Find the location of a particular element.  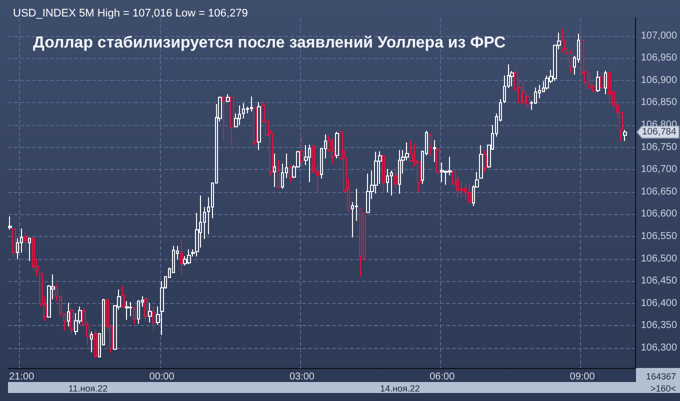

y-tick-label: 106,300 is located at coordinates (659, 348).